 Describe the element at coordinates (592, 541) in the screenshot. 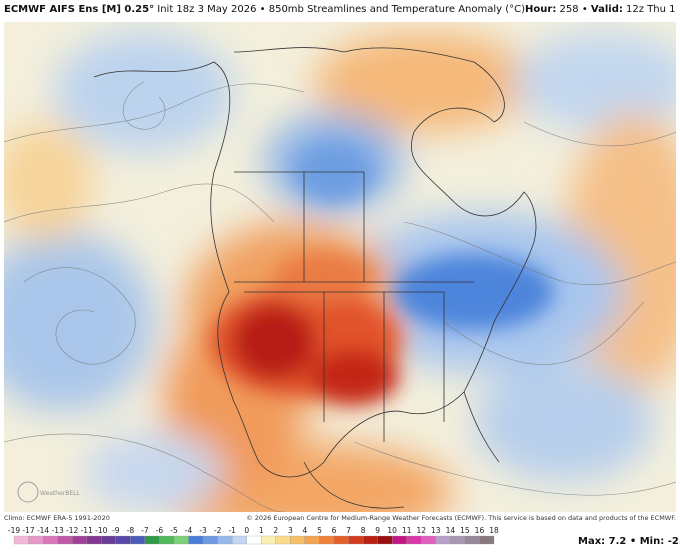

I see `max-label: Max:` at that location.